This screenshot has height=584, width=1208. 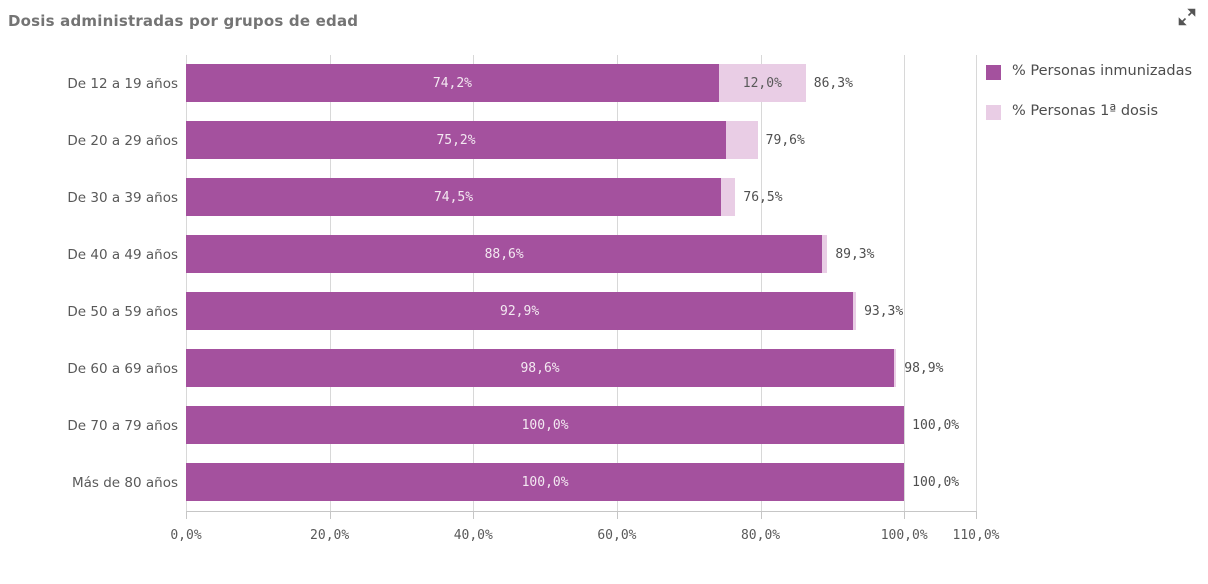 I want to click on total-value-label: 79,6%, so click(x=785, y=140).